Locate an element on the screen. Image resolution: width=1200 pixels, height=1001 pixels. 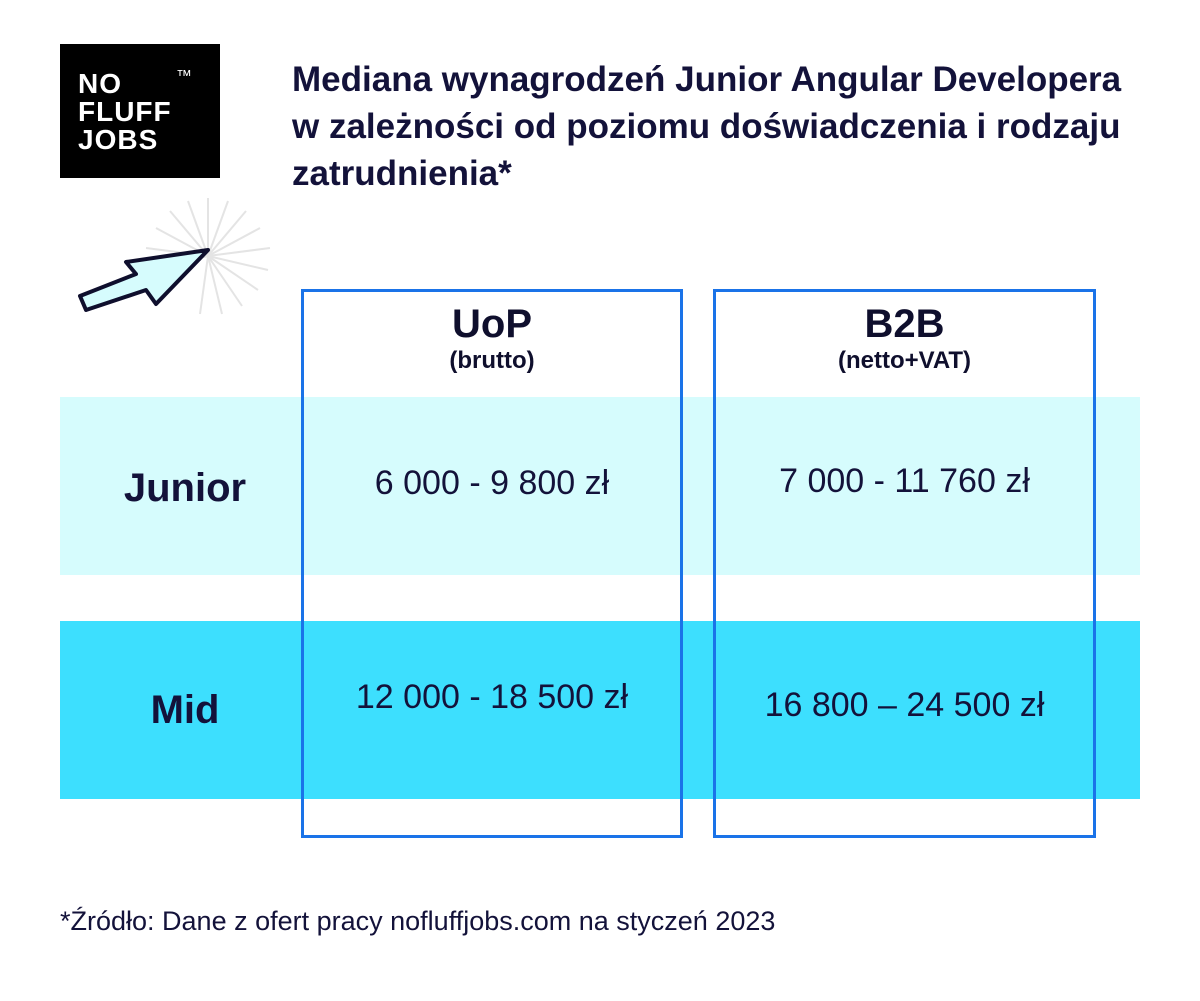
column-subheader: (brutto) is located at coordinates (492, 360).